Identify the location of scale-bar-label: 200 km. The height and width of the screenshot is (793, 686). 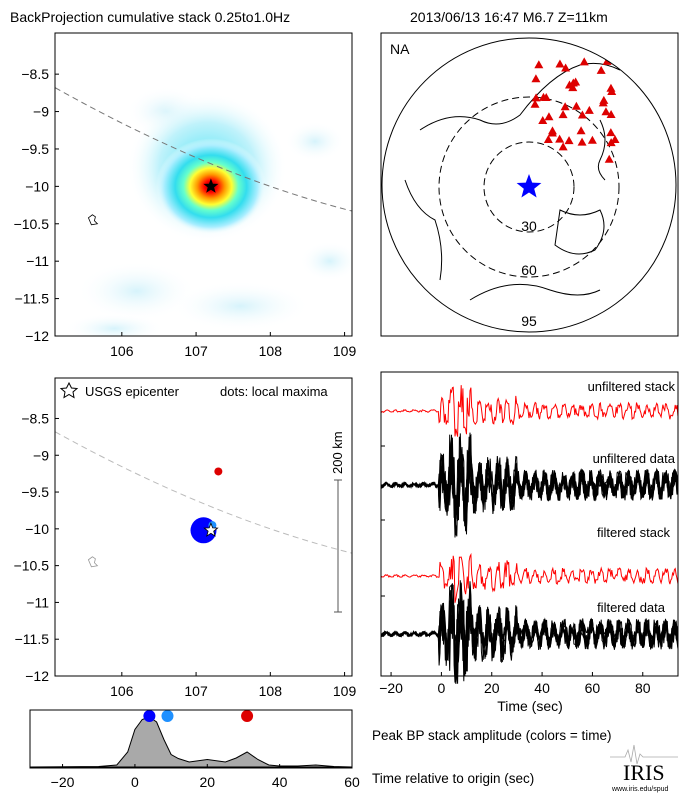
(337, 452).